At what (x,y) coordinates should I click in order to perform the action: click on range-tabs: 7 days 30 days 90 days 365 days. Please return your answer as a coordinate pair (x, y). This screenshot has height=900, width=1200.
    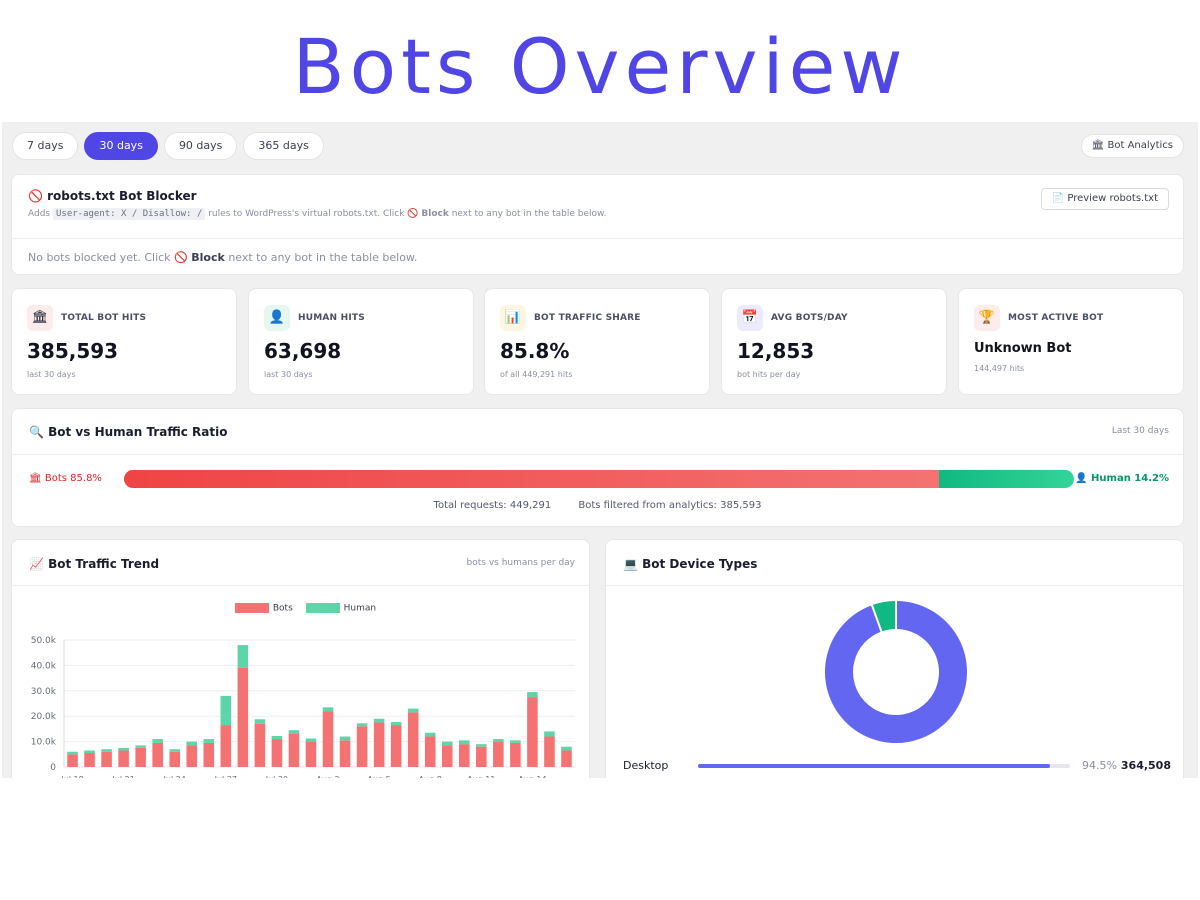
    Looking at the image, I should click on (168, 146).